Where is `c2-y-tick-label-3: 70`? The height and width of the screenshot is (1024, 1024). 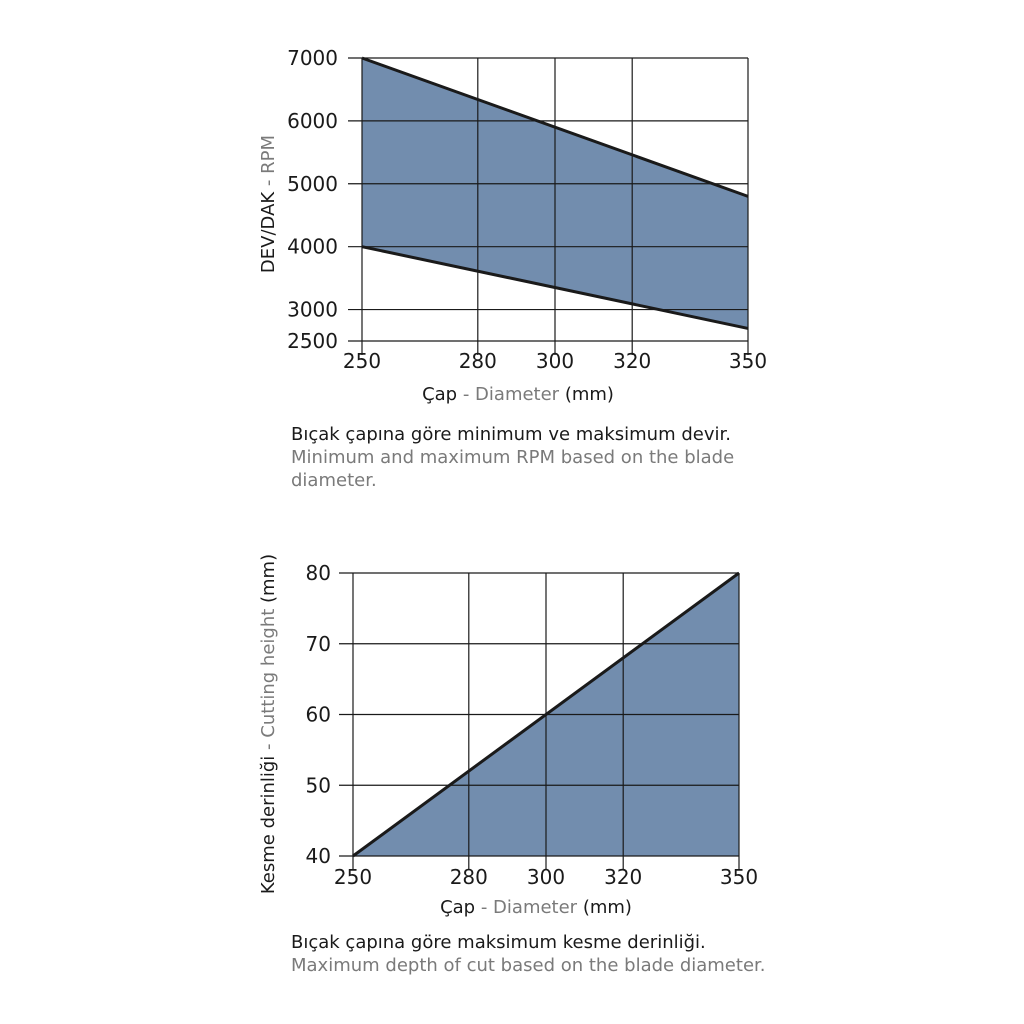 c2-y-tick-label-3: 70 is located at coordinates (318, 644).